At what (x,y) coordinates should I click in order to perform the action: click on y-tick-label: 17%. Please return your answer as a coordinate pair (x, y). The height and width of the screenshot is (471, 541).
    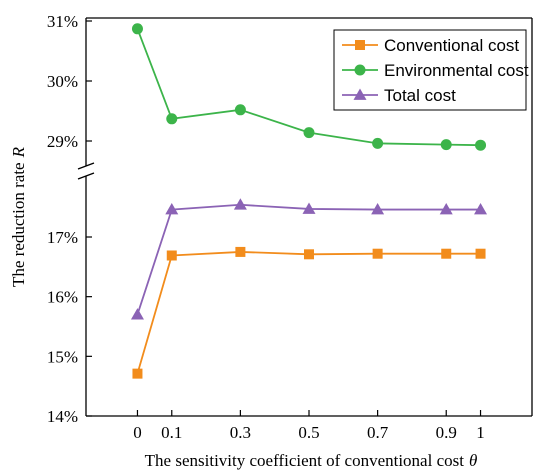
    Looking at the image, I should click on (62, 237).